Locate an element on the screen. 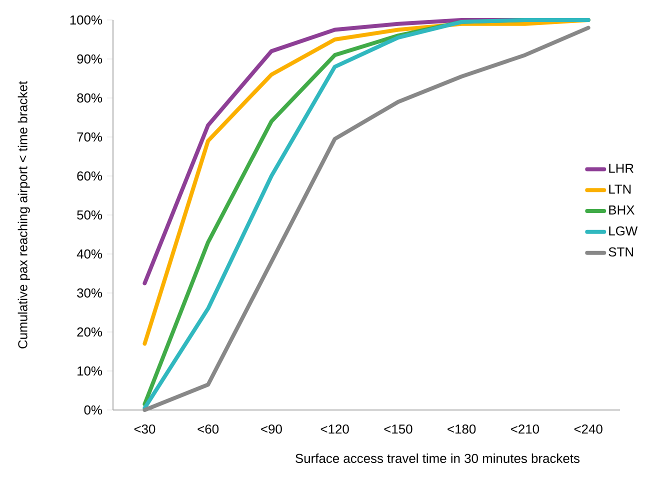 The height and width of the screenshot is (477, 653). legend-label: LHR is located at coordinates (621, 168).